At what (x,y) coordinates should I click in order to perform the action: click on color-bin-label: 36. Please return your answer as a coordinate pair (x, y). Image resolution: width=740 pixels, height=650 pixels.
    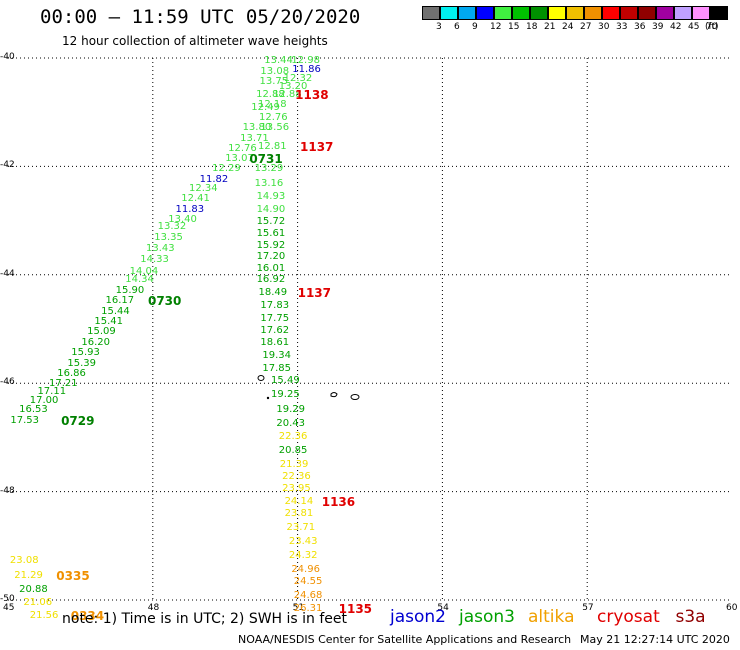
    Looking at the image, I should click on (640, 27).